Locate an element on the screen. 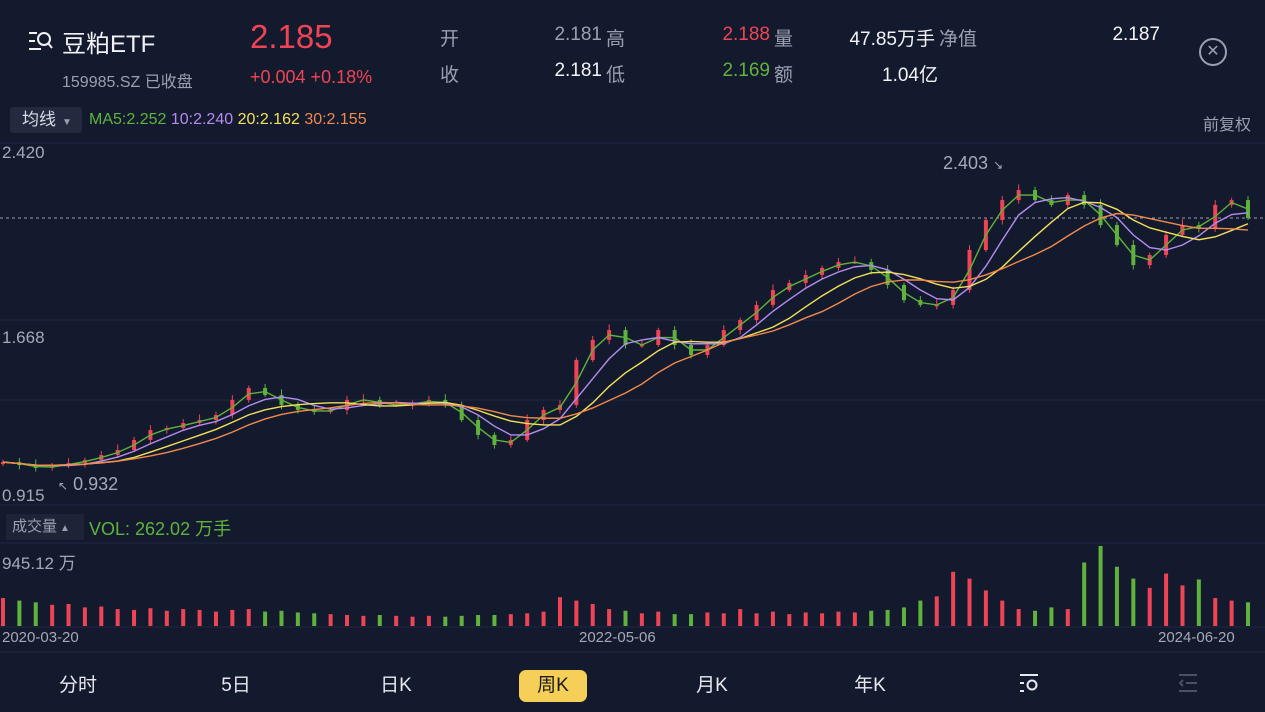 Image resolution: width=1265 pixels, height=712 pixels. tab-yearly-k: 年K is located at coordinates (870, 685).